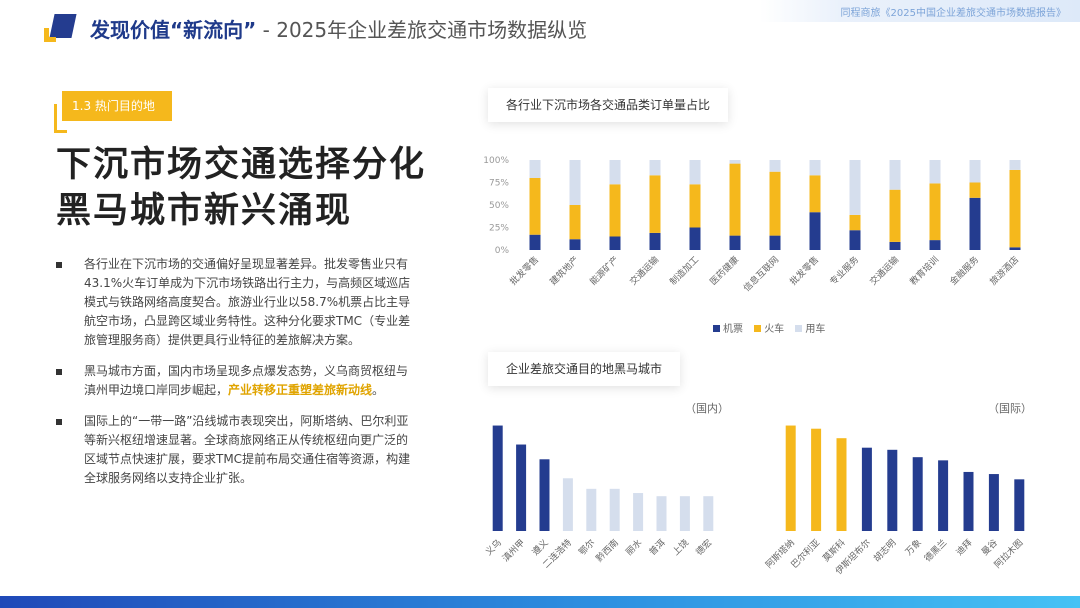 This screenshot has width=1080, height=608. I want to click on x-tick-label: 万象, so click(913, 547).